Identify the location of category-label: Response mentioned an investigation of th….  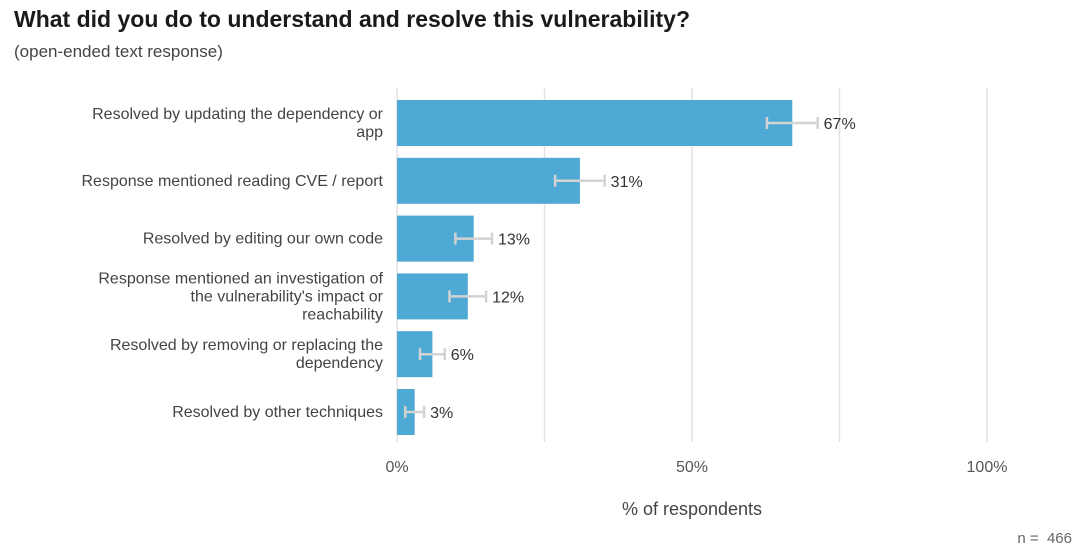
(240, 296).